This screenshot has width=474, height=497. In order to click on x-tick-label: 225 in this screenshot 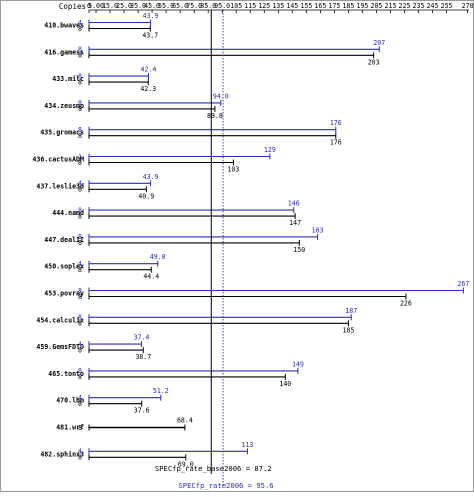, I will do `click(405, 6)`.